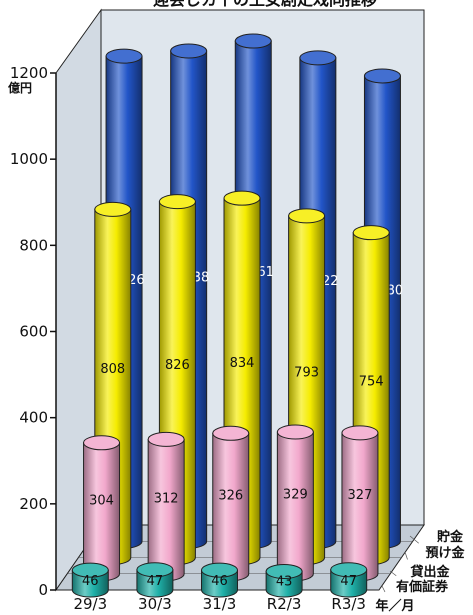  Describe the element at coordinates (422, 587) in the screenshot. I see `legend-entry: 有価証券` at that location.